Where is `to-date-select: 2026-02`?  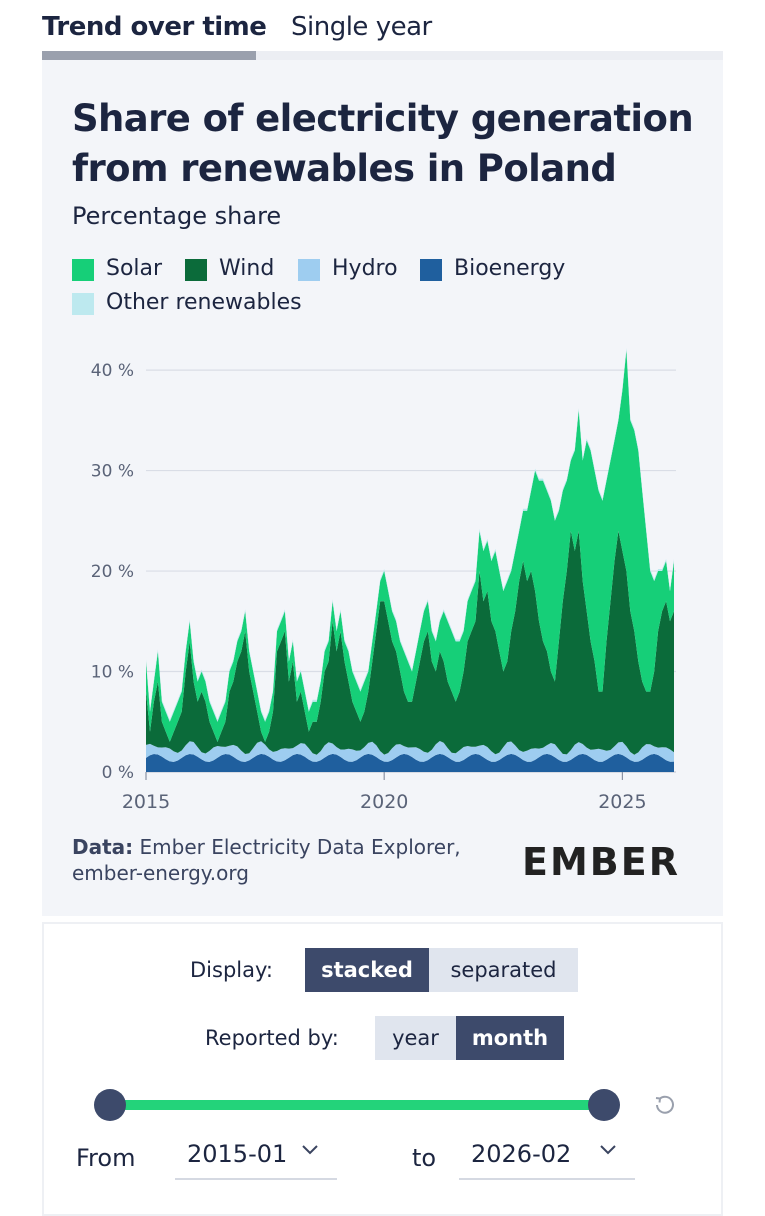 to-date-select: 2026-02 is located at coordinates (547, 1159).